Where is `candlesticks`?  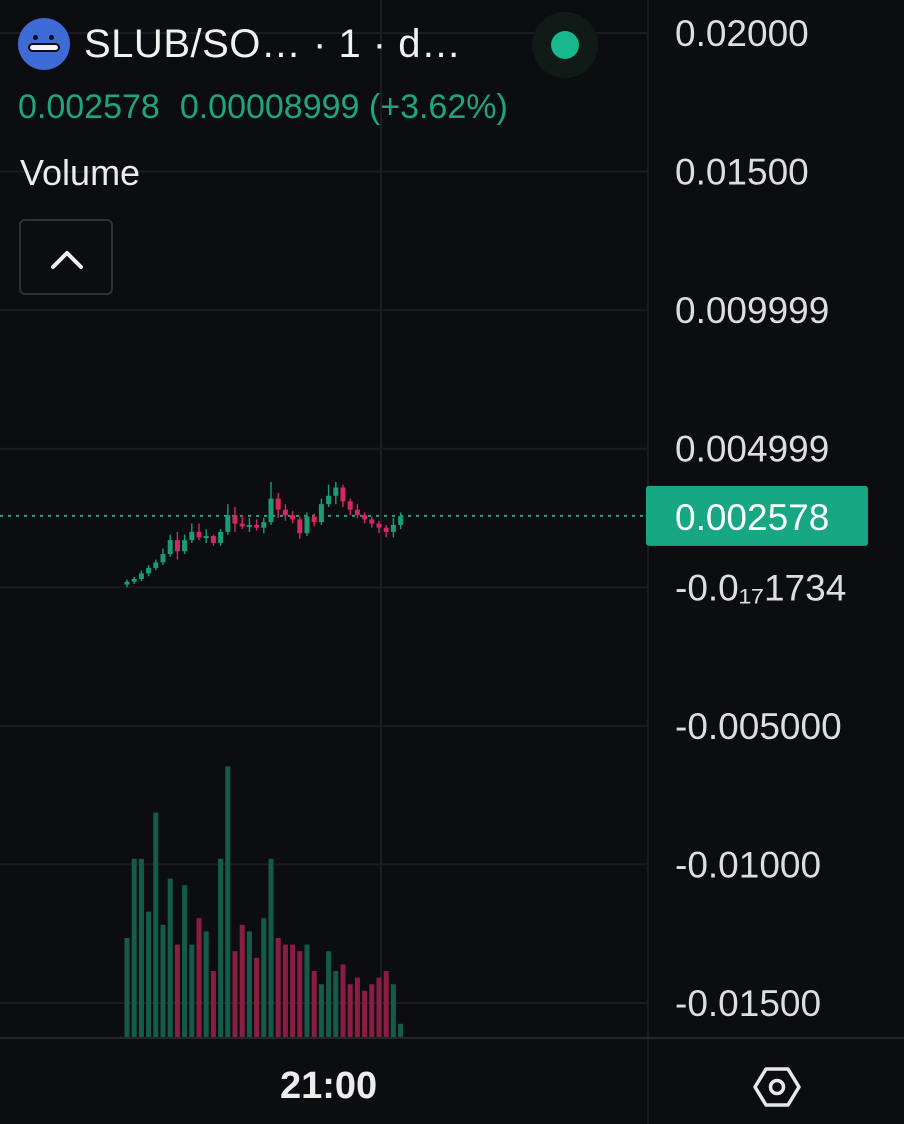
candlesticks is located at coordinates (264, 534).